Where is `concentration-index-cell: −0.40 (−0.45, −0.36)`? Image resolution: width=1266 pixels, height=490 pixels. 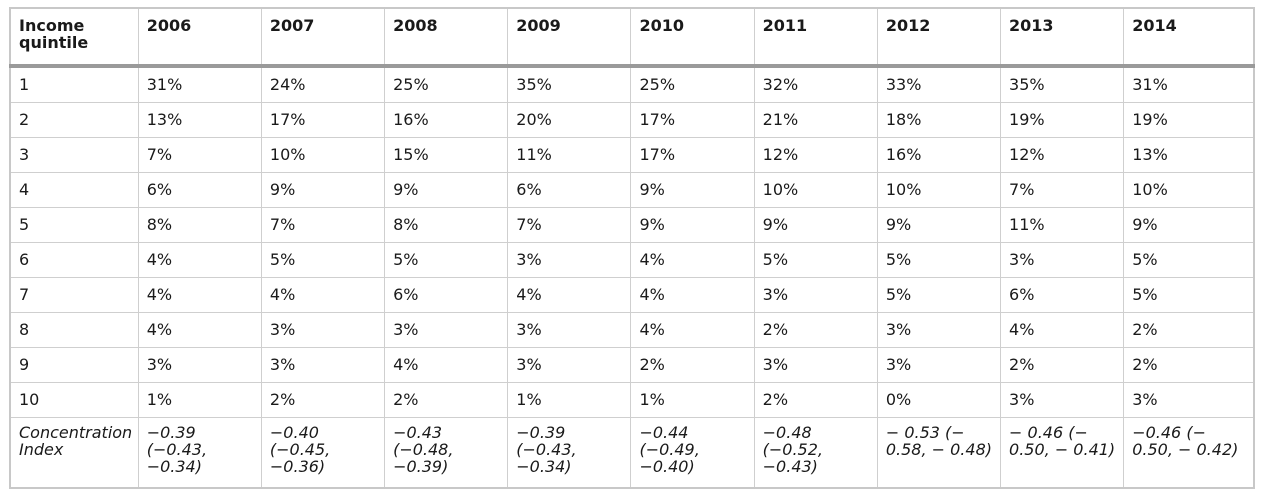
concentration-index-cell: −0.40 (−0.45, −0.36) is located at coordinates (323, 452).